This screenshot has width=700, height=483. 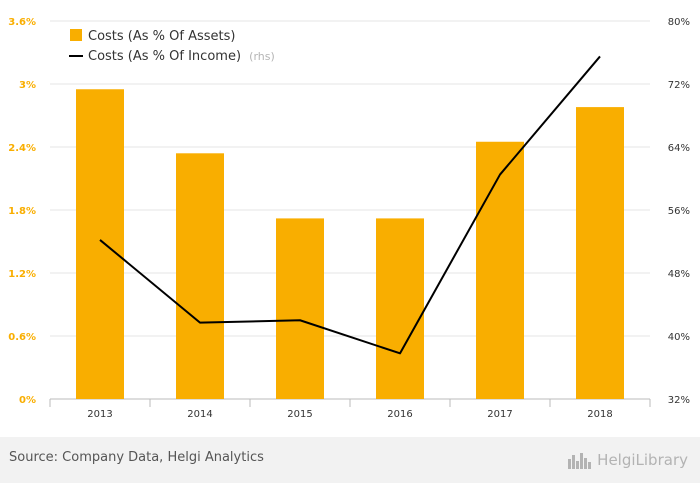 What do you see at coordinates (99, 414) in the screenshot?
I see `x-axis-tick-label: 2013` at bounding box center [99, 414].